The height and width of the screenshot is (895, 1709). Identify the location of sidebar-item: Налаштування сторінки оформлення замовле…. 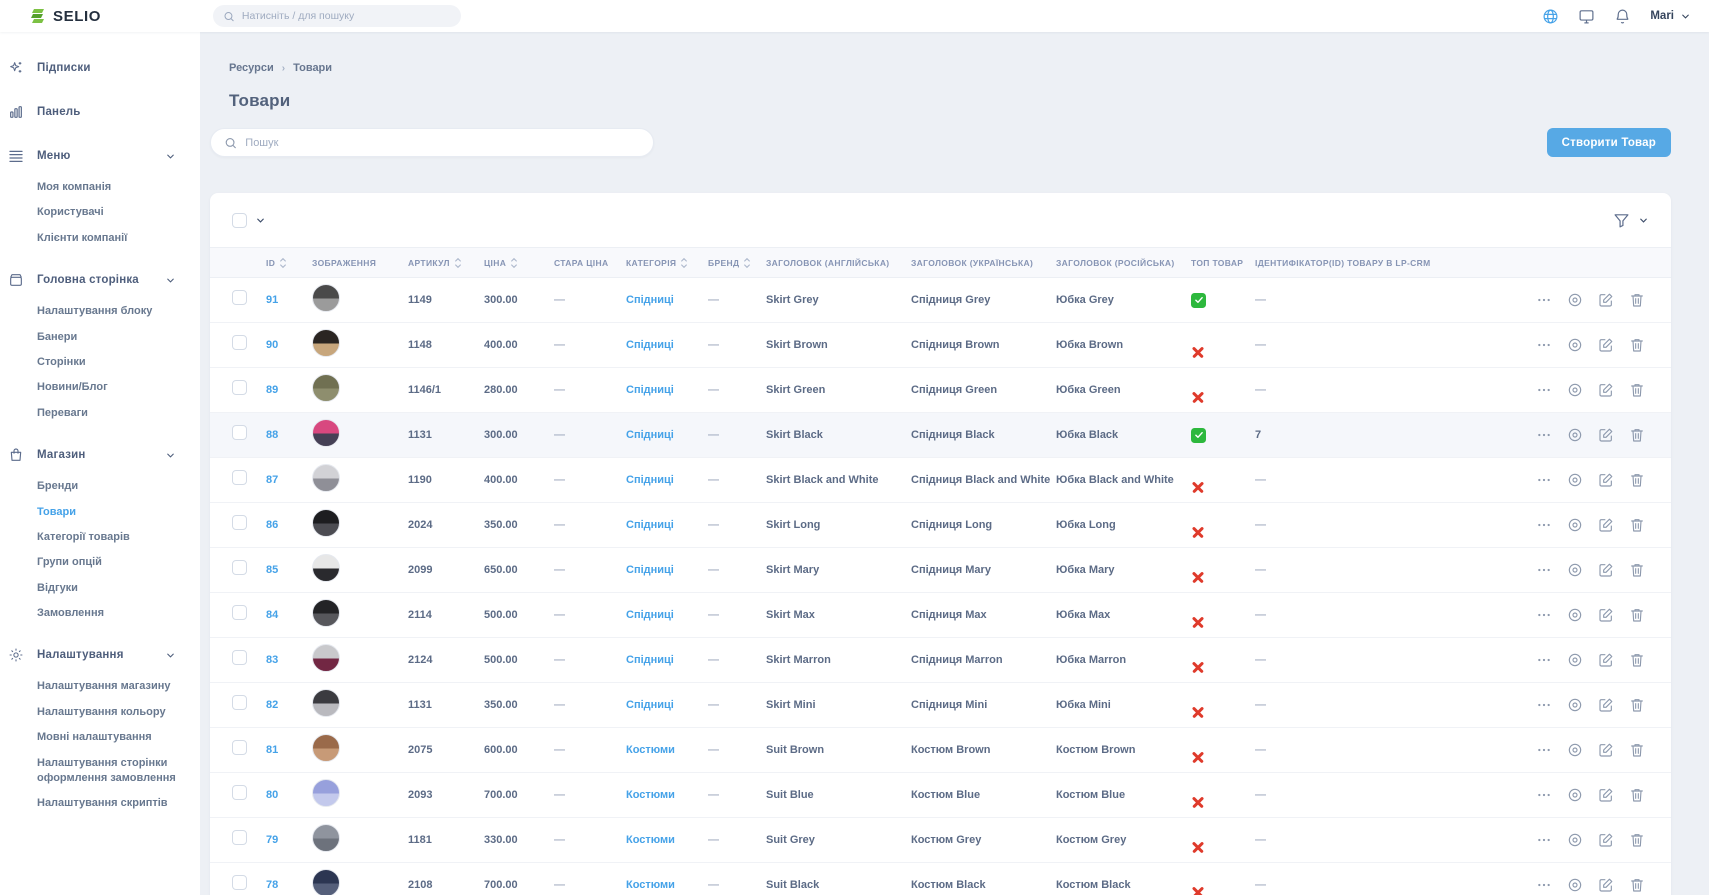
(106, 770).